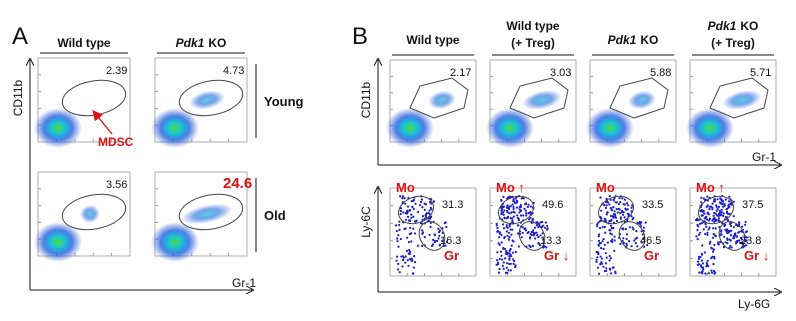 The image size is (796, 321). I want to click on axis-label: Gr-1, so click(764, 157).